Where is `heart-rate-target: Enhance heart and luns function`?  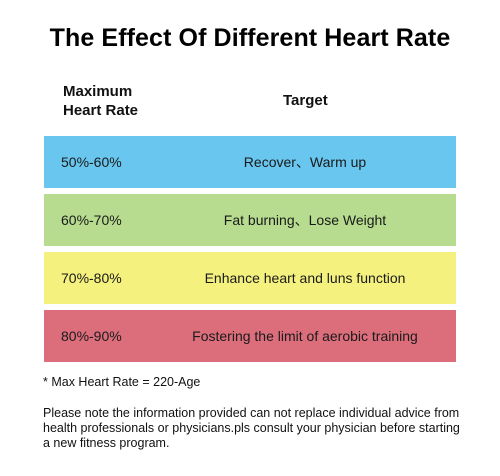
heart-rate-target: Enhance heart and luns function is located at coordinates (305, 278).